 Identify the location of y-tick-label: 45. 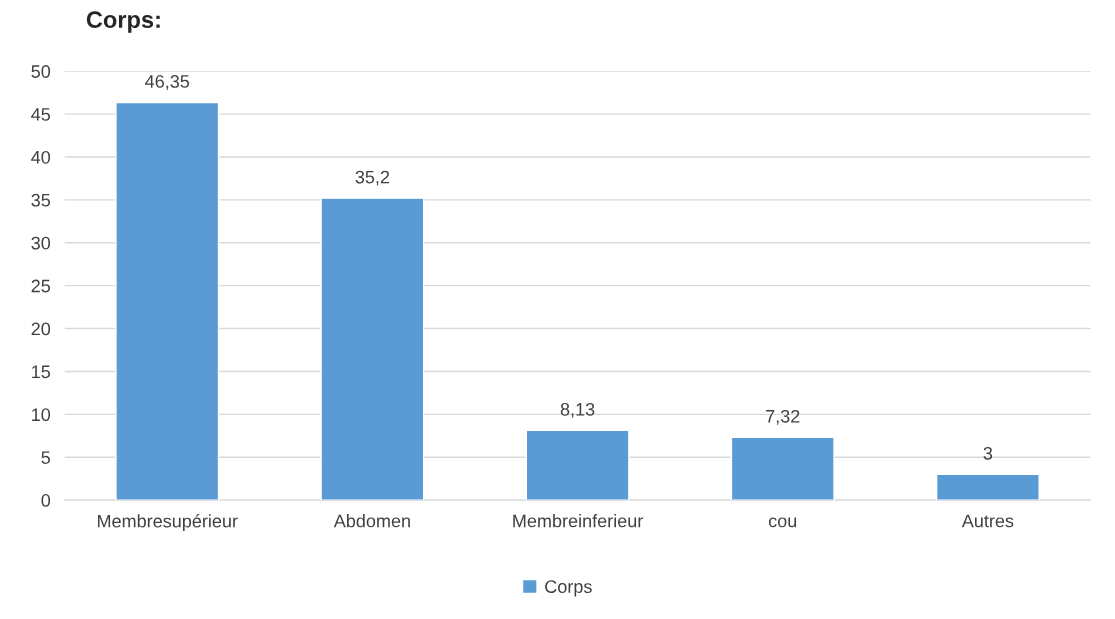
(41, 114).